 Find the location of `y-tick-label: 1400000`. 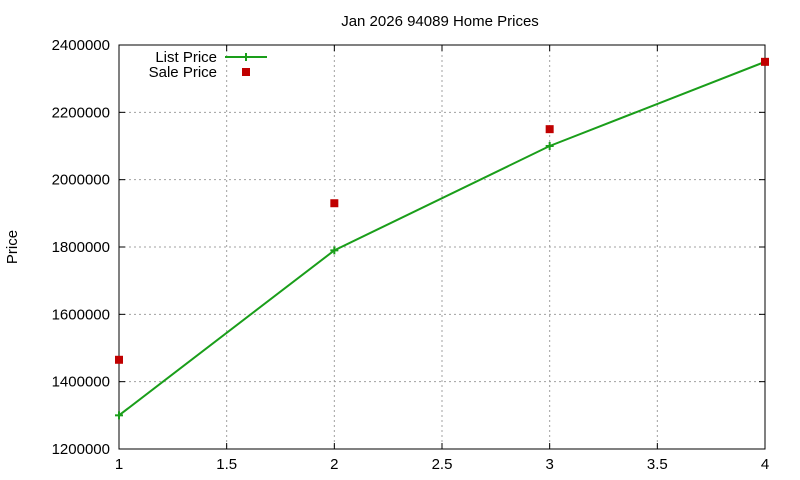

y-tick-label: 1400000 is located at coordinates (81, 382).